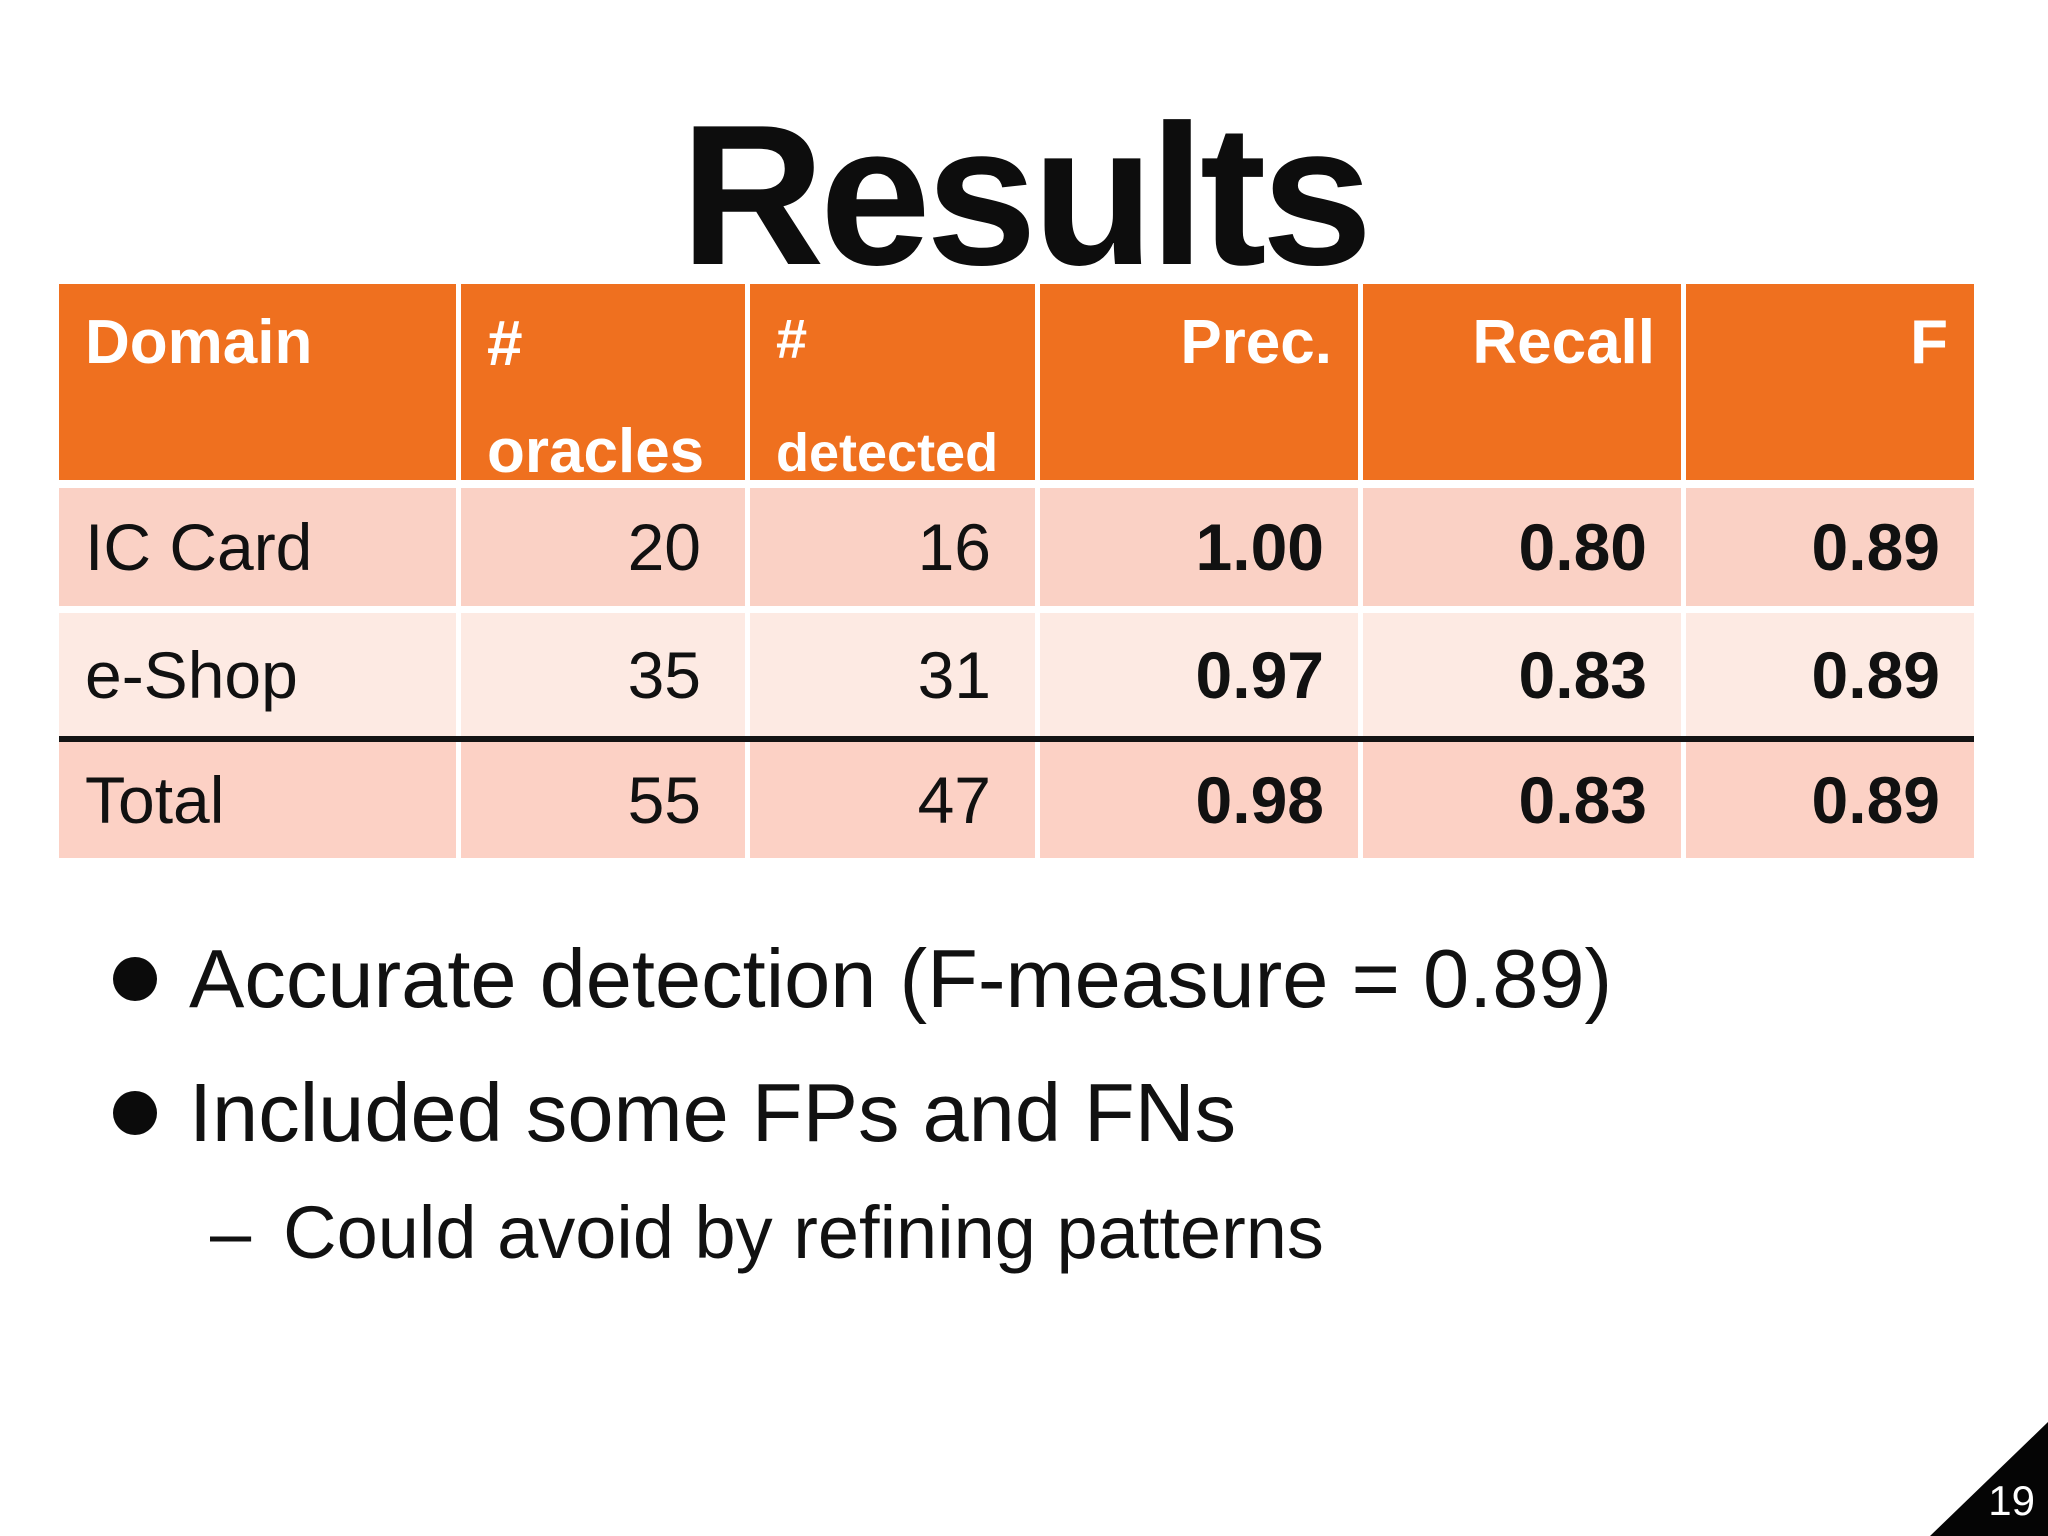  What do you see at coordinates (1016, 739) in the screenshot?
I see `total-row-divider` at bounding box center [1016, 739].